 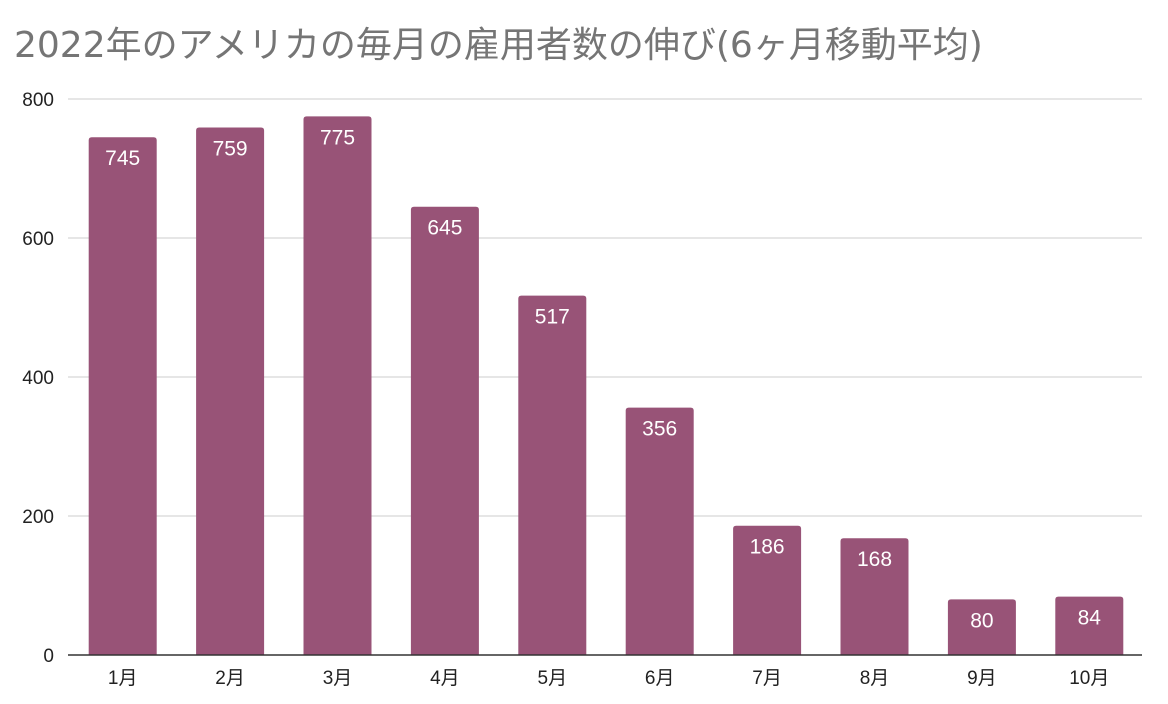 I want to click on x-axis-tick-labels: 1月 2月 3月 4月 5月 6月 7月 8月 9月 10月, so click(x=608, y=678).